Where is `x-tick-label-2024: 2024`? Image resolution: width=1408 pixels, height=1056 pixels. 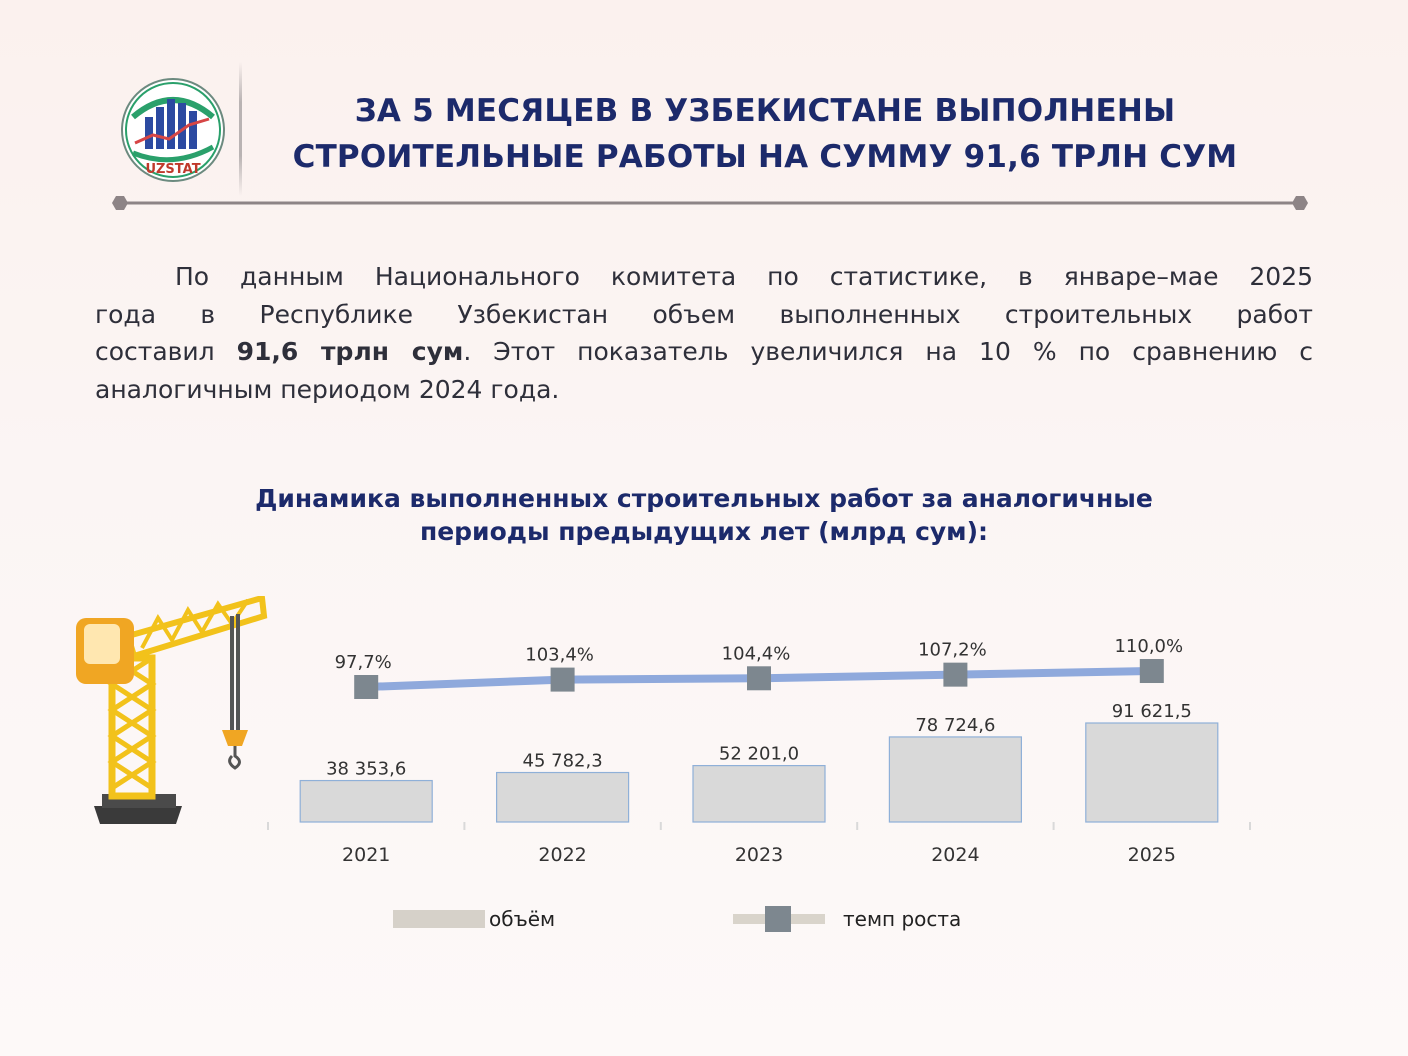 x-tick-label-2024: 2024 is located at coordinates (955, 855).